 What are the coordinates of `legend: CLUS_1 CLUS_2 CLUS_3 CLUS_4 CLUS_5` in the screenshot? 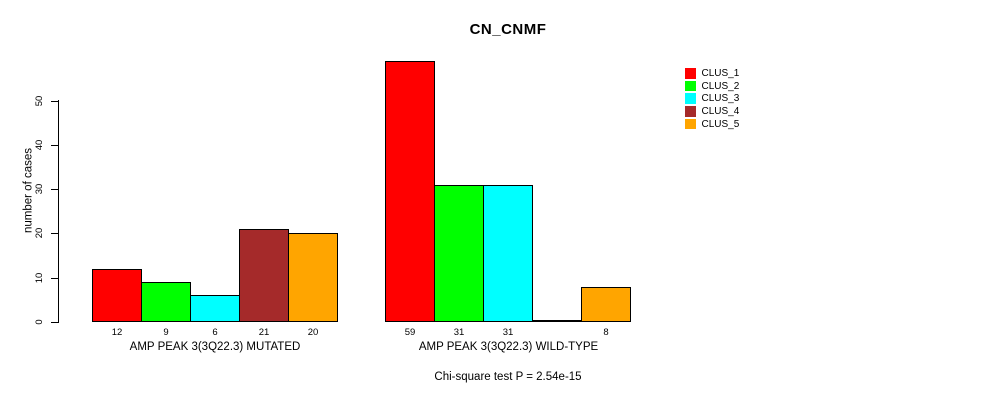 It's located at (712, 98).